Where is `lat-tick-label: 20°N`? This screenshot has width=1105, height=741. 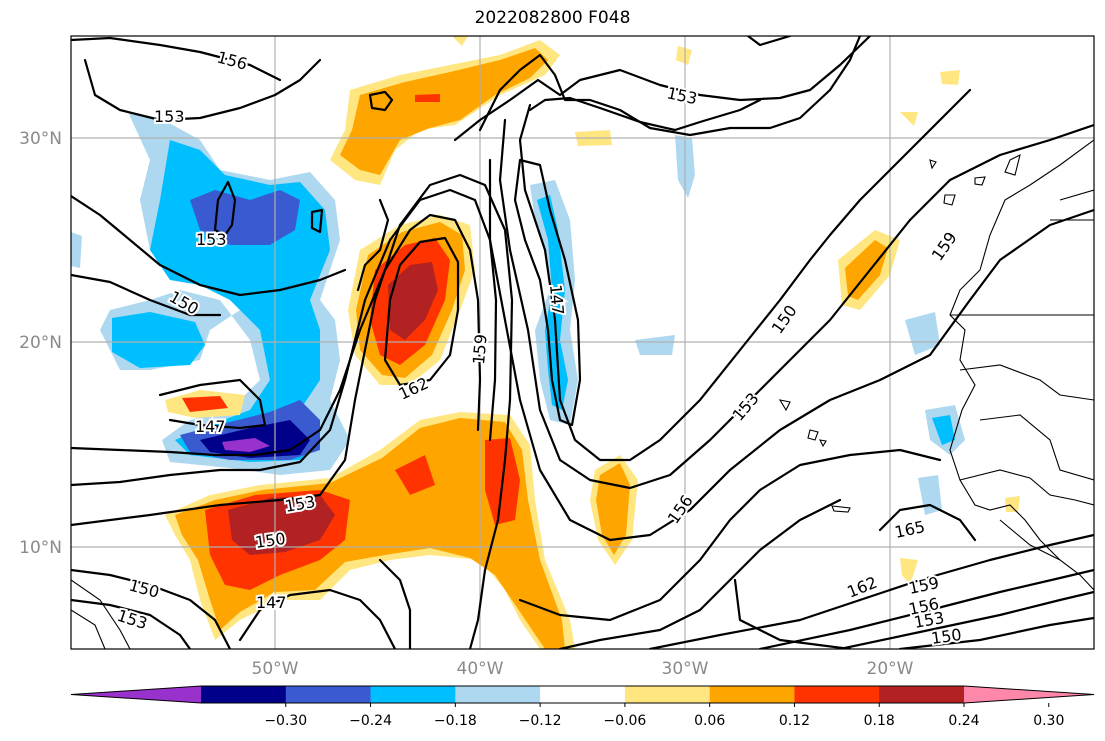 lat-tick-label: 20°N is located at coordinates (40, 343).